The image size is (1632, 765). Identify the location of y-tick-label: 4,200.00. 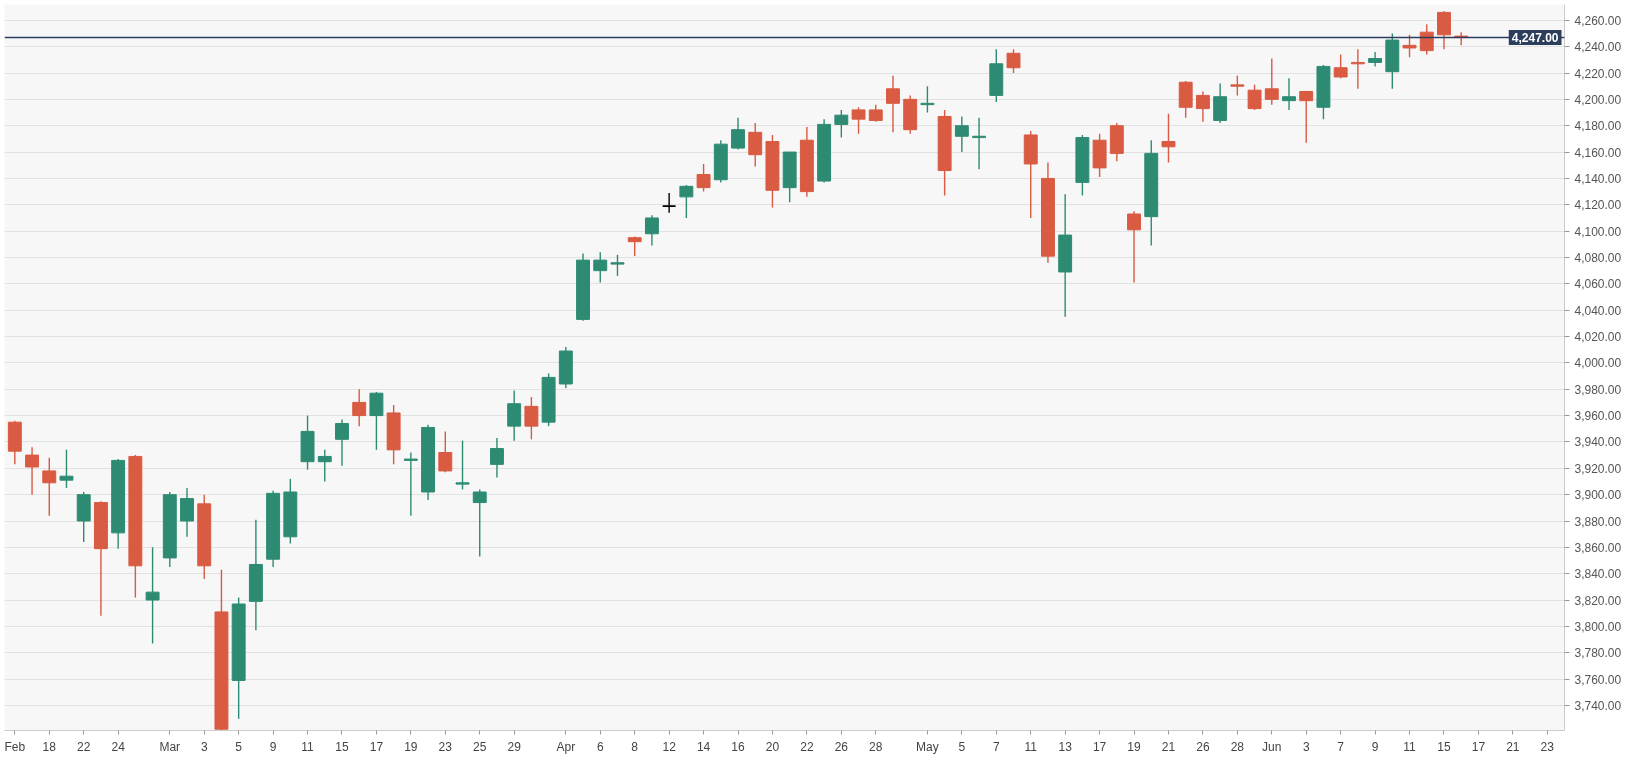
(1598, 99).